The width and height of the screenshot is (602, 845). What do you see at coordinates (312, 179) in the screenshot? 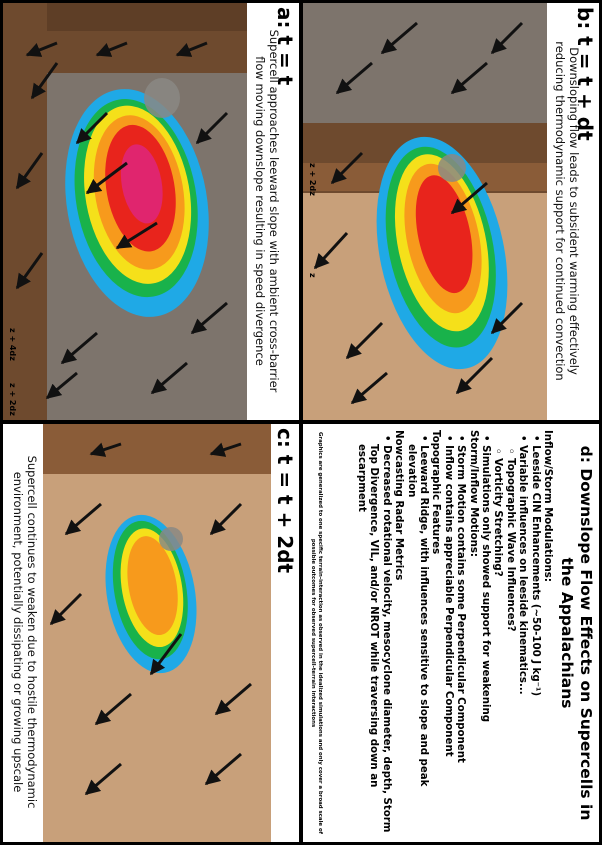
I see `panel-b-z-label-1: z + 2dz` at bounding box center [312, 179].